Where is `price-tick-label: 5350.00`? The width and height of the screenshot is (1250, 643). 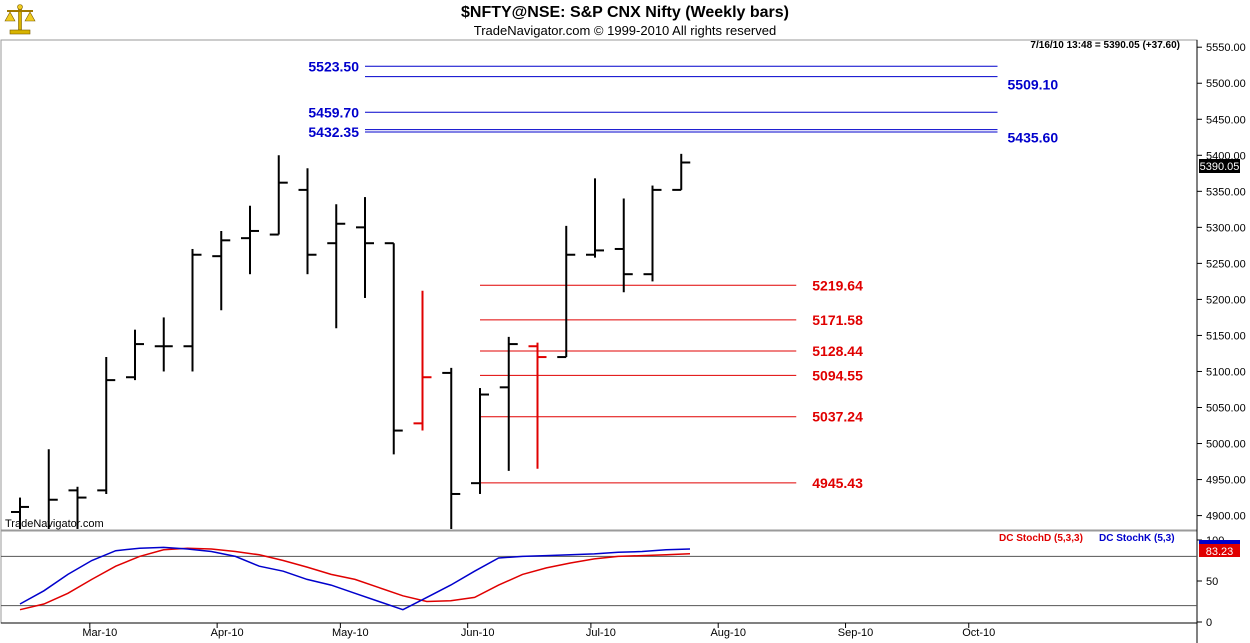 price-tick-label: 5350.00 is located at coordinates (1226, 192).